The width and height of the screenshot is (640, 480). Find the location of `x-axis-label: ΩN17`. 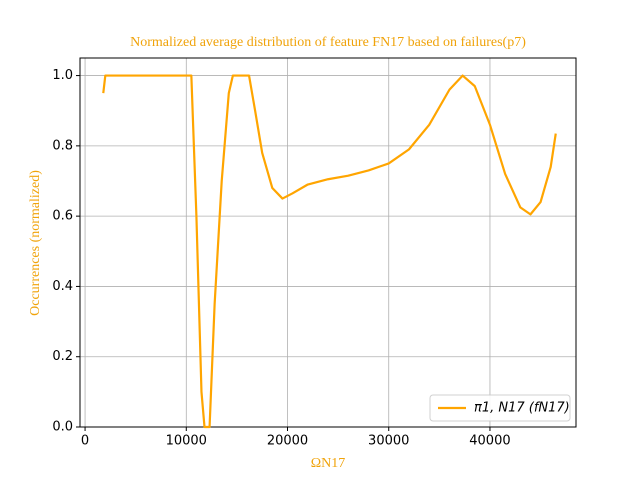

x-axis-label: ΩN17 is located at coordinates (328, 463).